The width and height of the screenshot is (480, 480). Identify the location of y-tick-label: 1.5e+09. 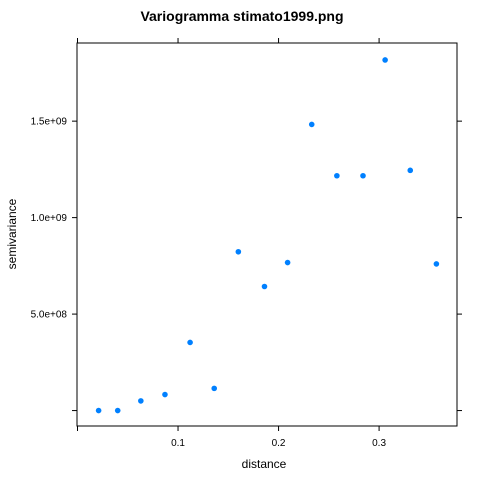
(49, 122).